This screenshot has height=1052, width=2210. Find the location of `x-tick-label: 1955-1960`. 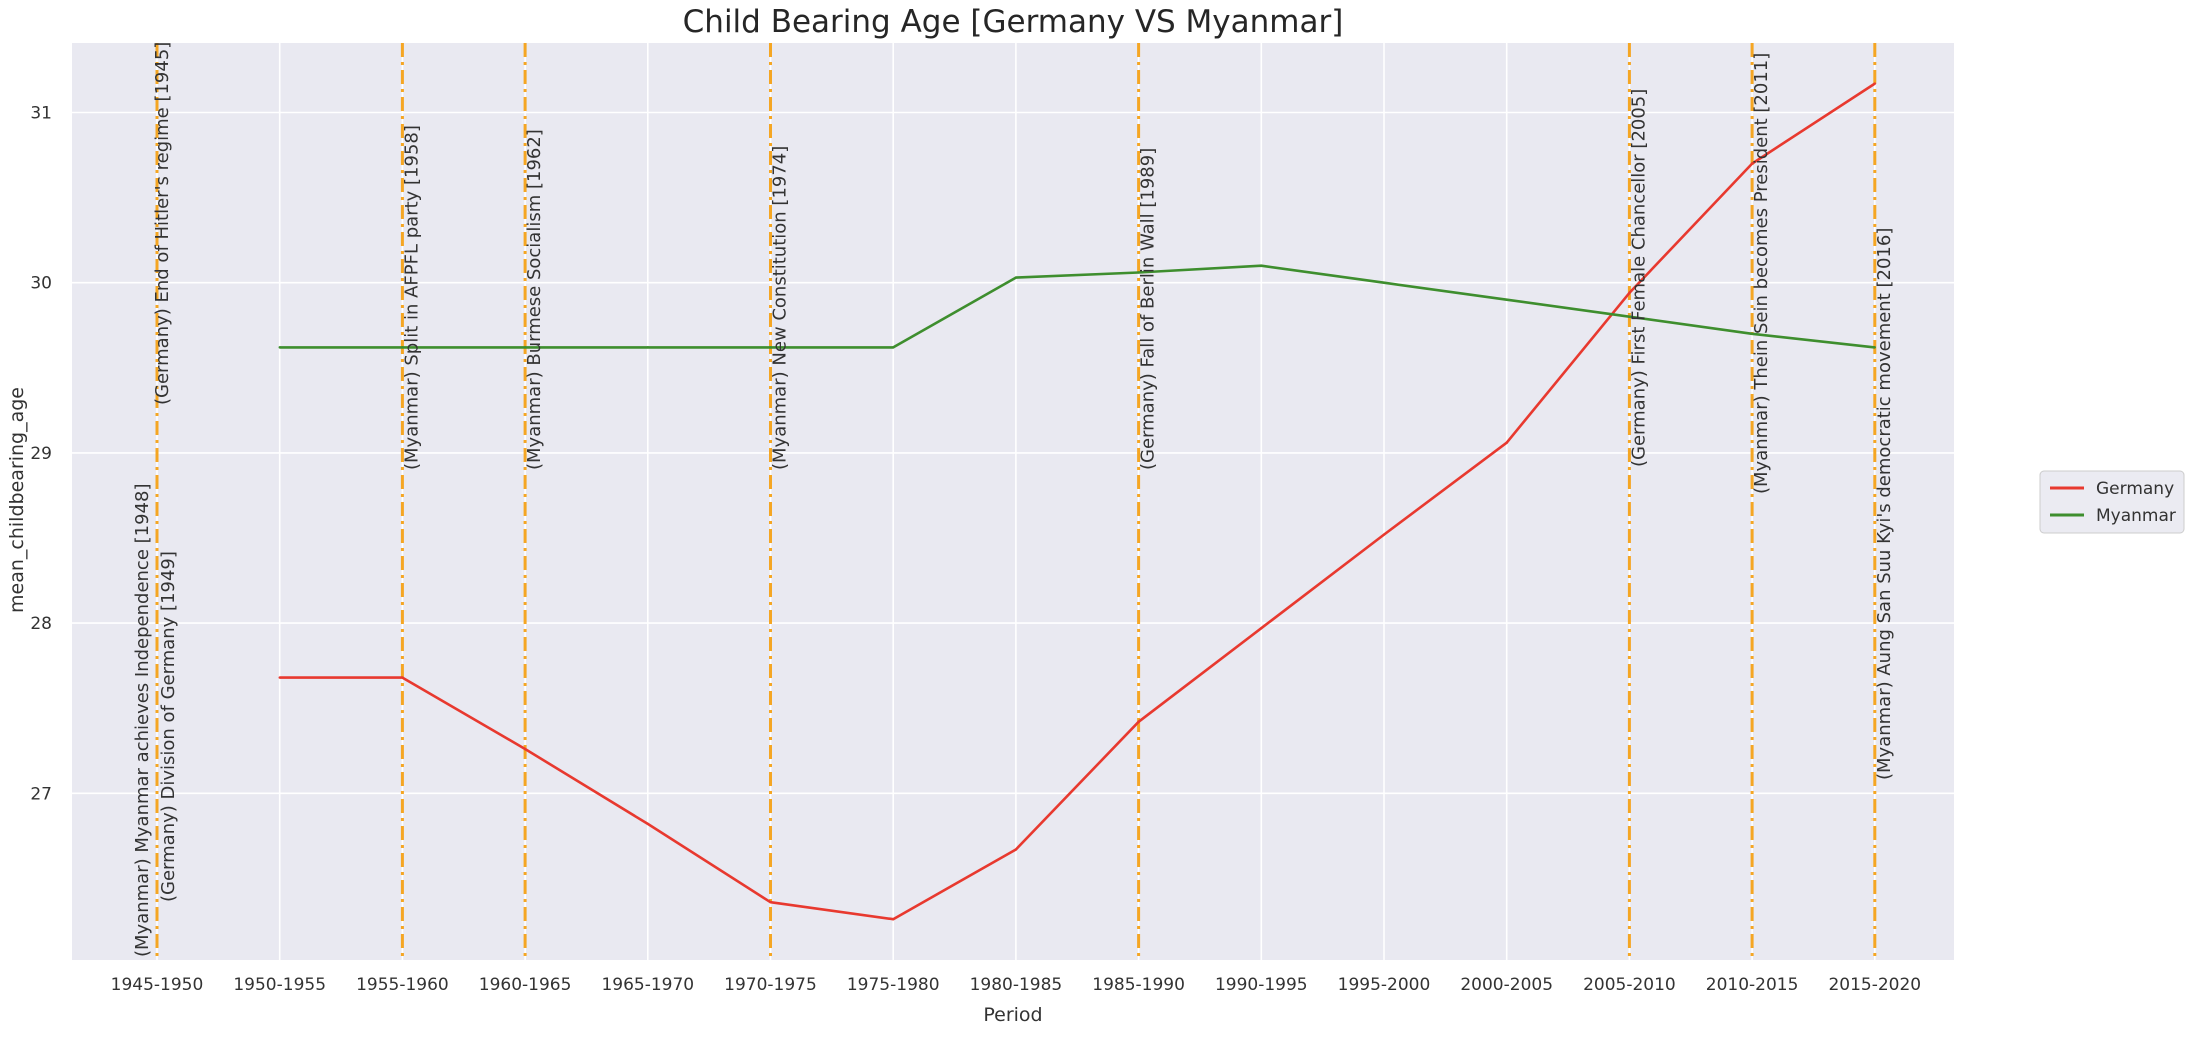

x-tick-label: 1955-1960 is located at coordinates (402, 985).